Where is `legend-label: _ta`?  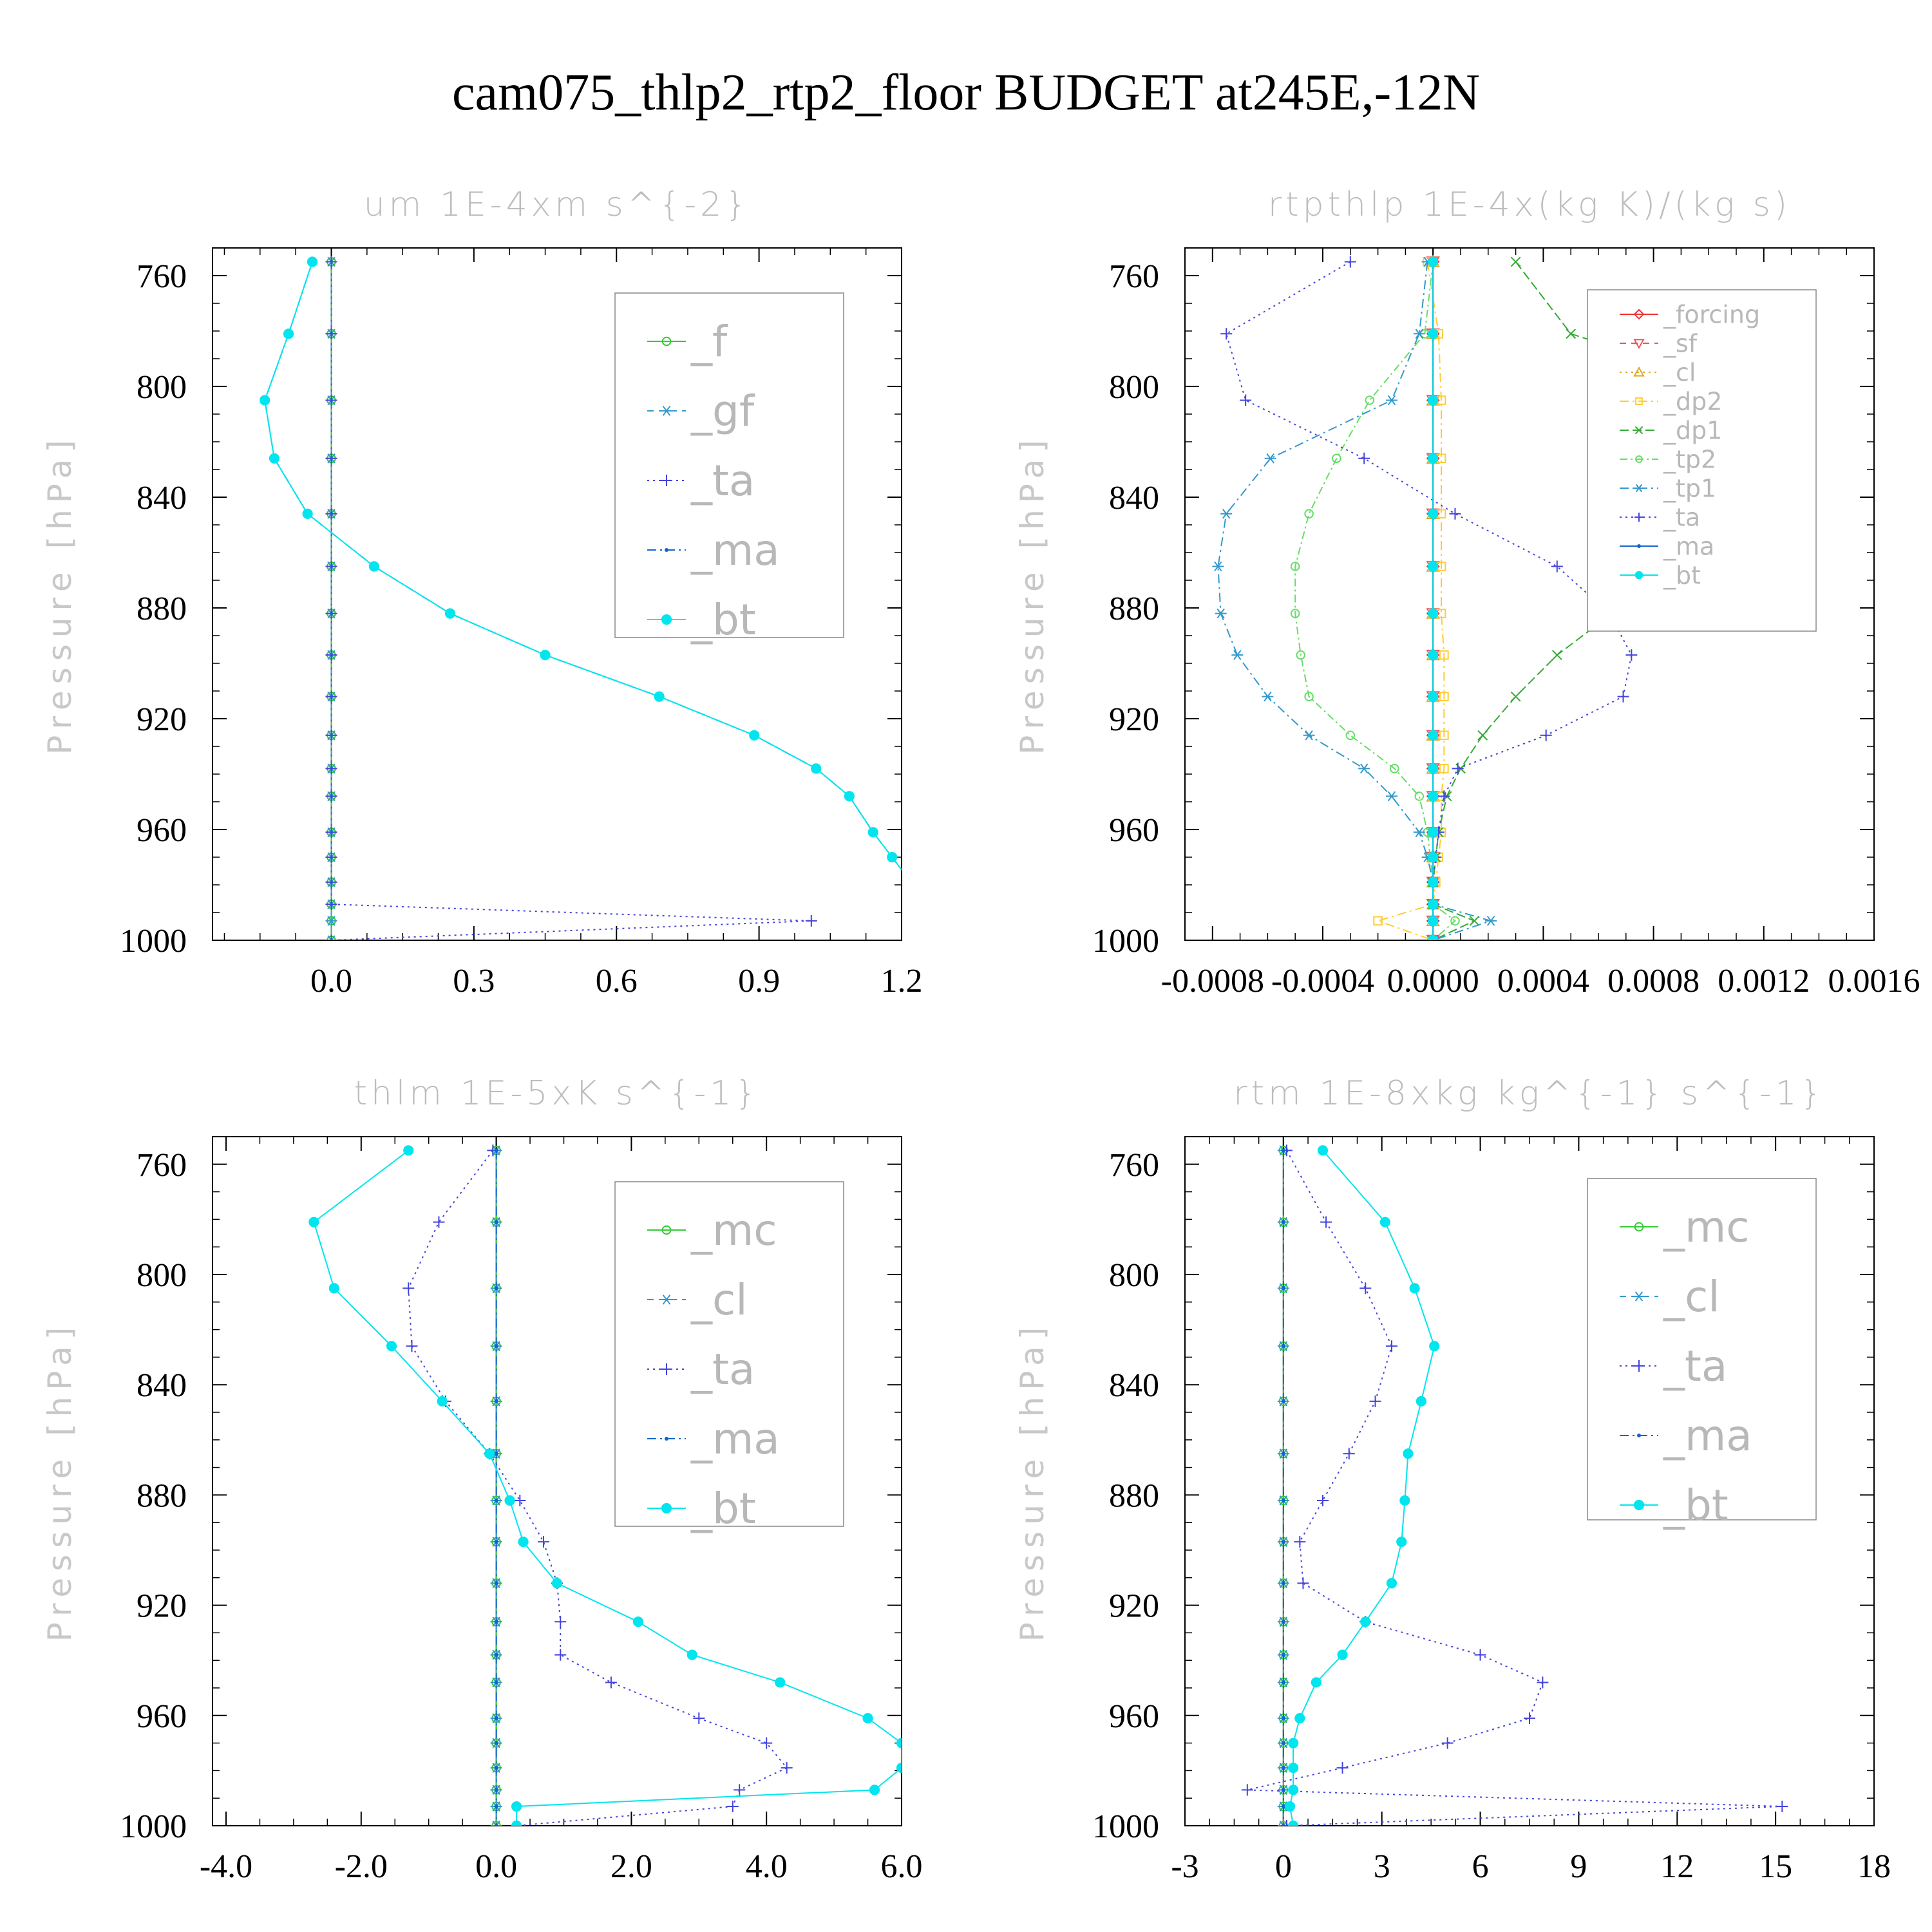
legend-label: _ta is located at coordinates (1695, 1366).